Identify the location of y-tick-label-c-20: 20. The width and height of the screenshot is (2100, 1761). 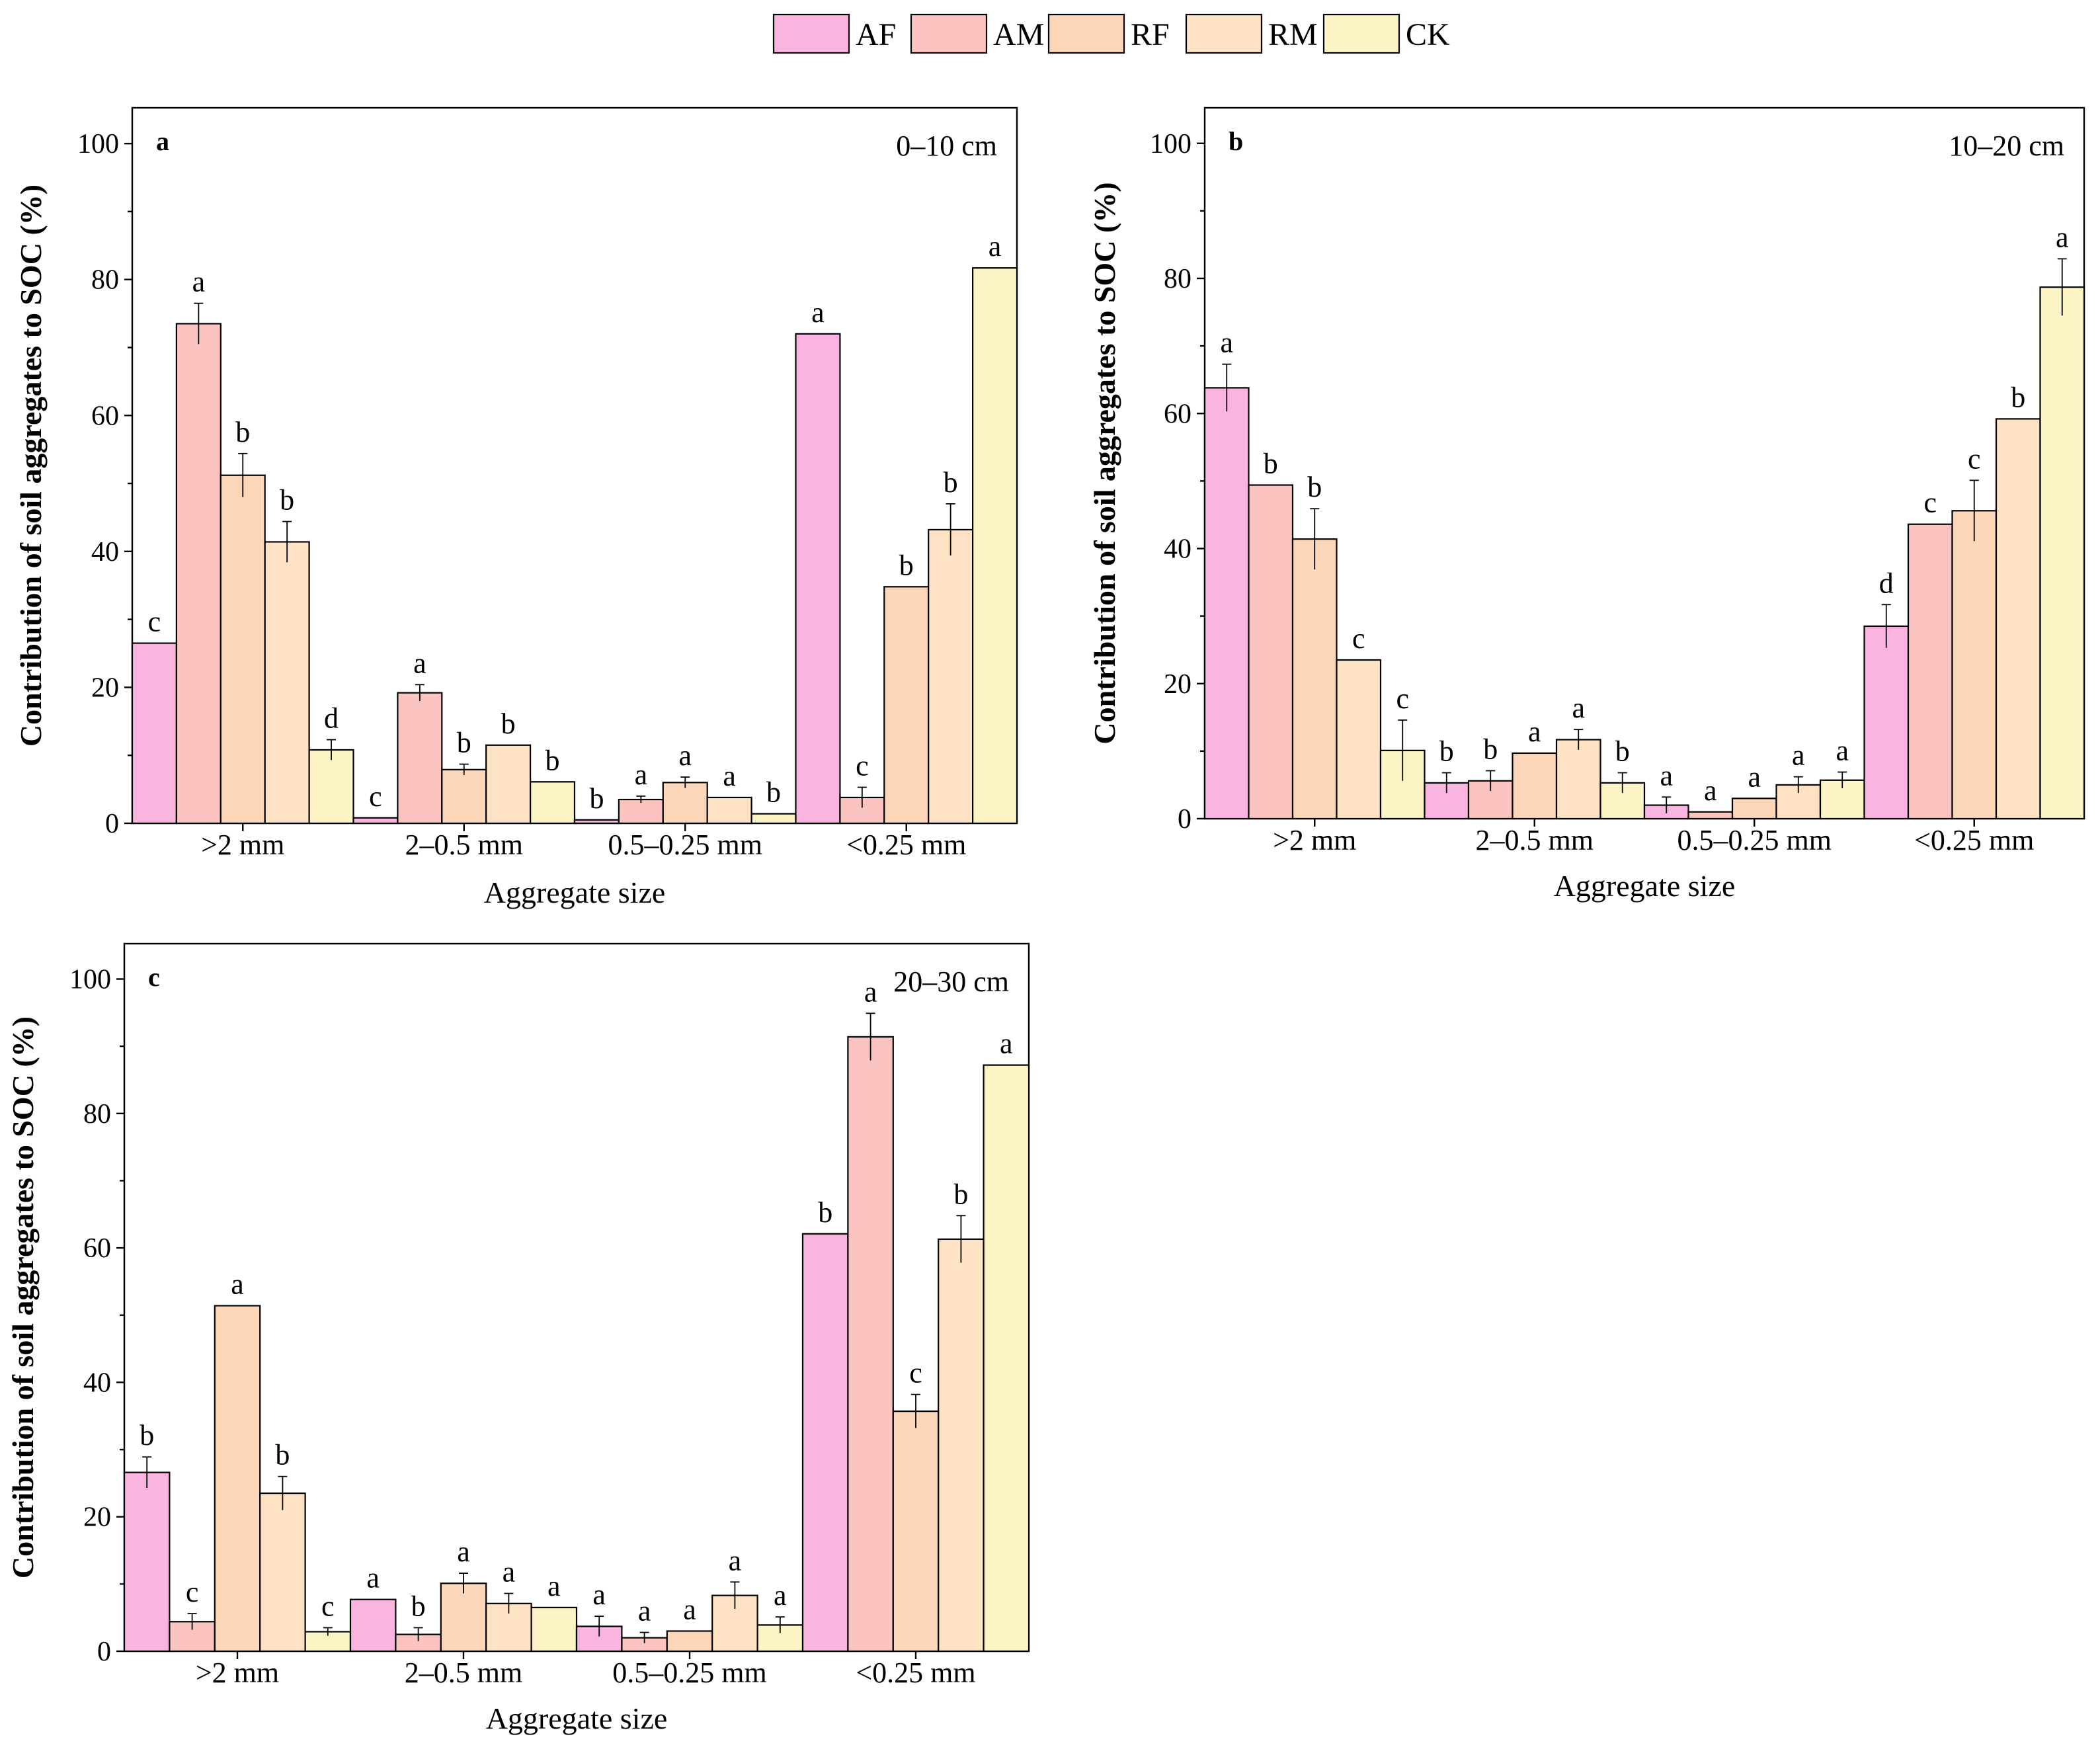
(97, 1517).